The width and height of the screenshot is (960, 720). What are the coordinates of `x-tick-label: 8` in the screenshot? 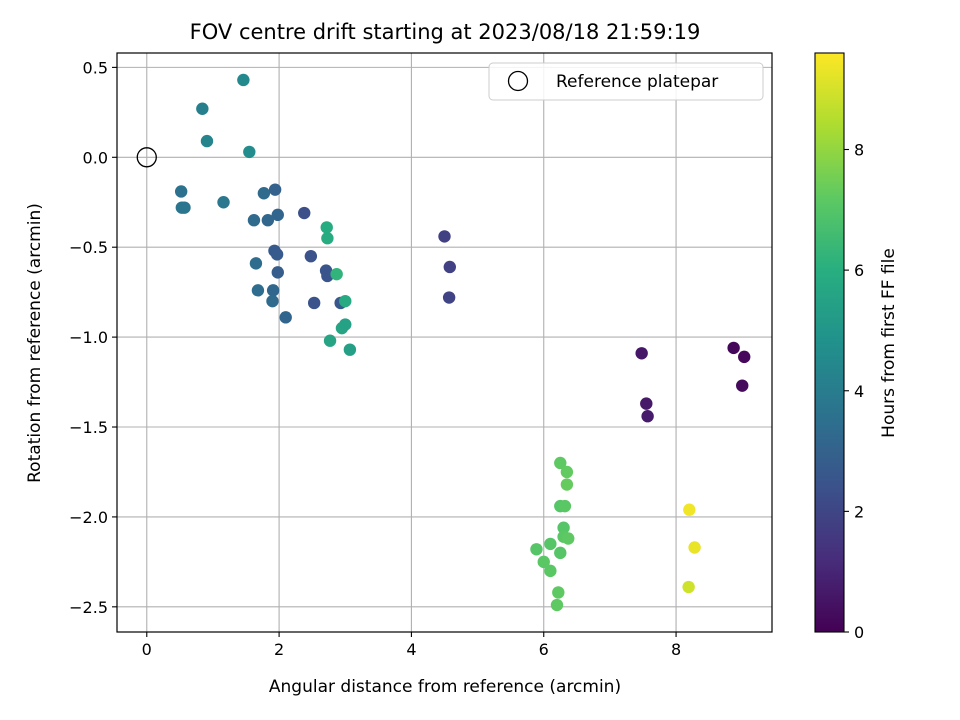 It's located at (676, 649).